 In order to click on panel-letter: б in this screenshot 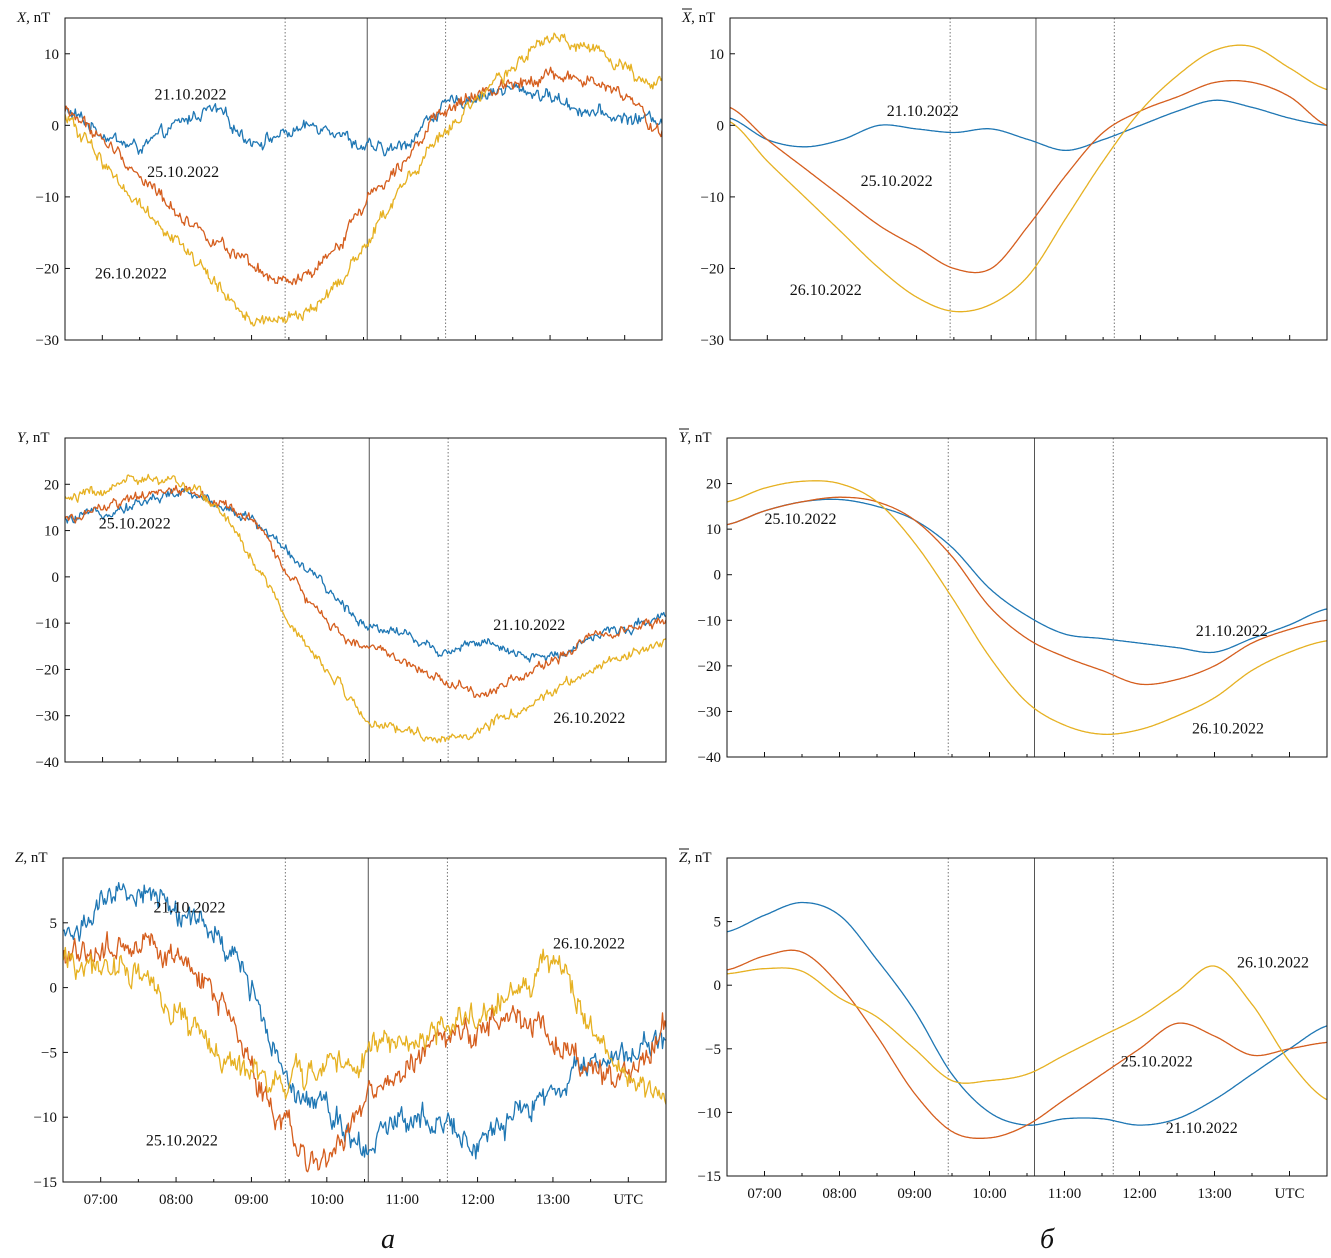, I will do `click(1047, 1239)`.